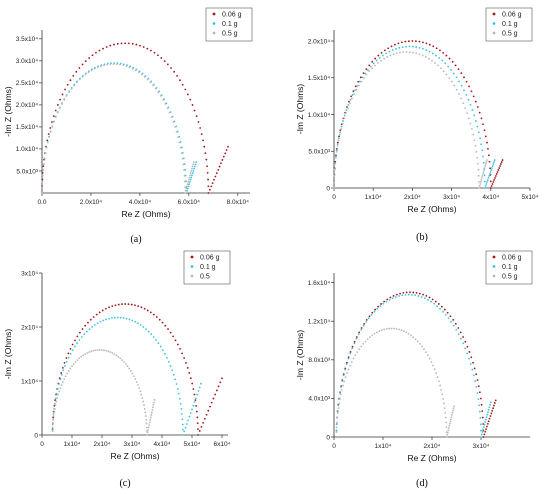 This screenshot has width=550, height=494. I want to click on legend: 0.06 g 0.1 g 0.5 g, so click(229, 24).